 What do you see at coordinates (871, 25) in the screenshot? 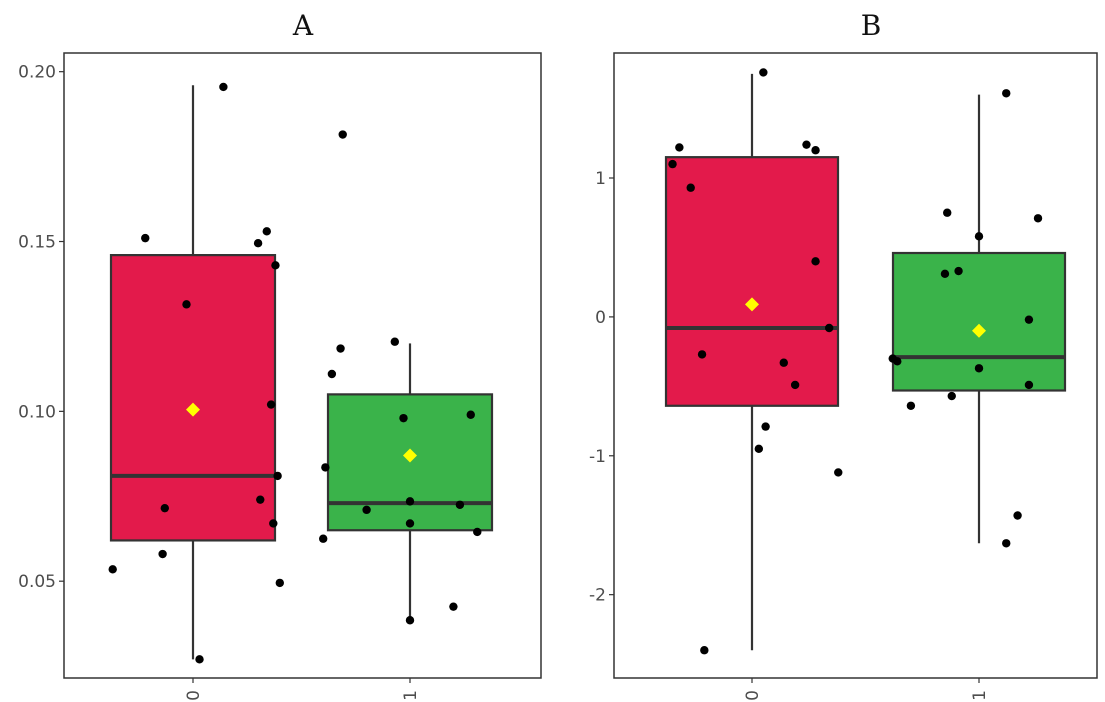
I see `panel-title: B` at bounding box center [871, 25].